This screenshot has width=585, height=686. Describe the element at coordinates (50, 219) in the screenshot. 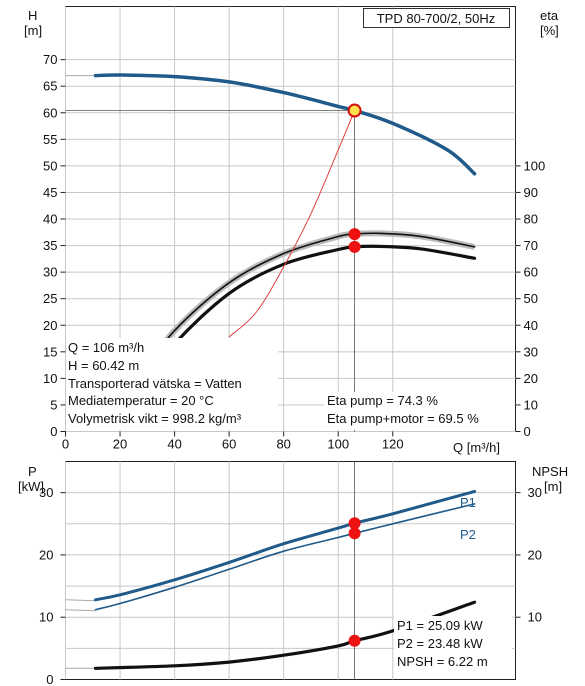

I see `h-tick-label: 40` at that location.